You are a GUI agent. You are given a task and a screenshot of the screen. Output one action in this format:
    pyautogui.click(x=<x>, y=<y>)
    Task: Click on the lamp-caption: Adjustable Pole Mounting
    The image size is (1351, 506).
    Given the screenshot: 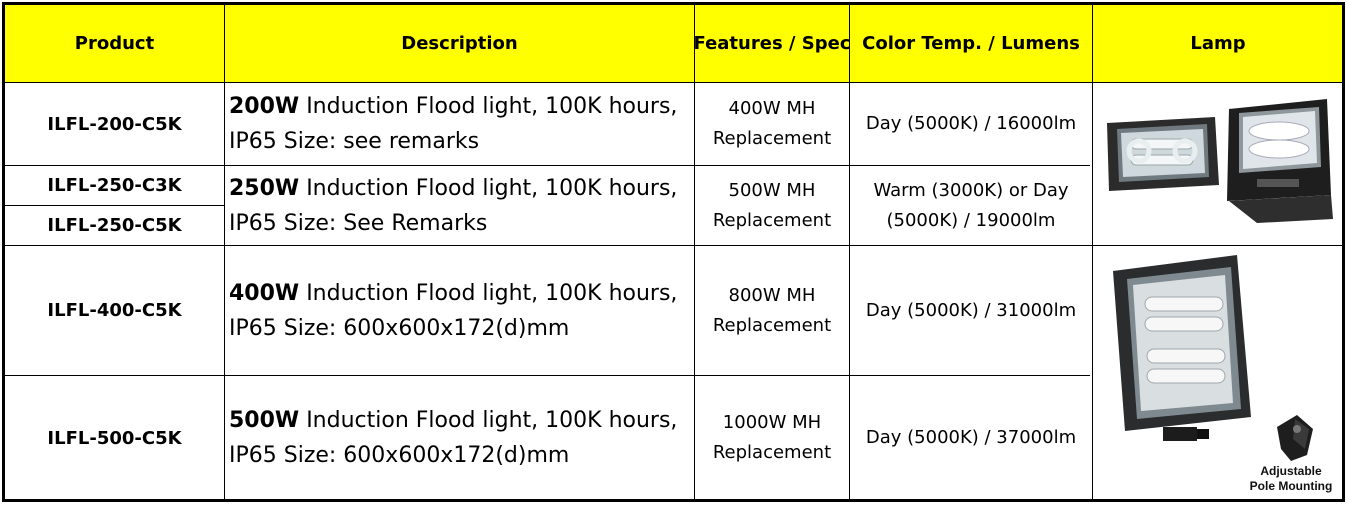 What is the action you would take?
    pyautogui.click(x=1290, y=479)
    